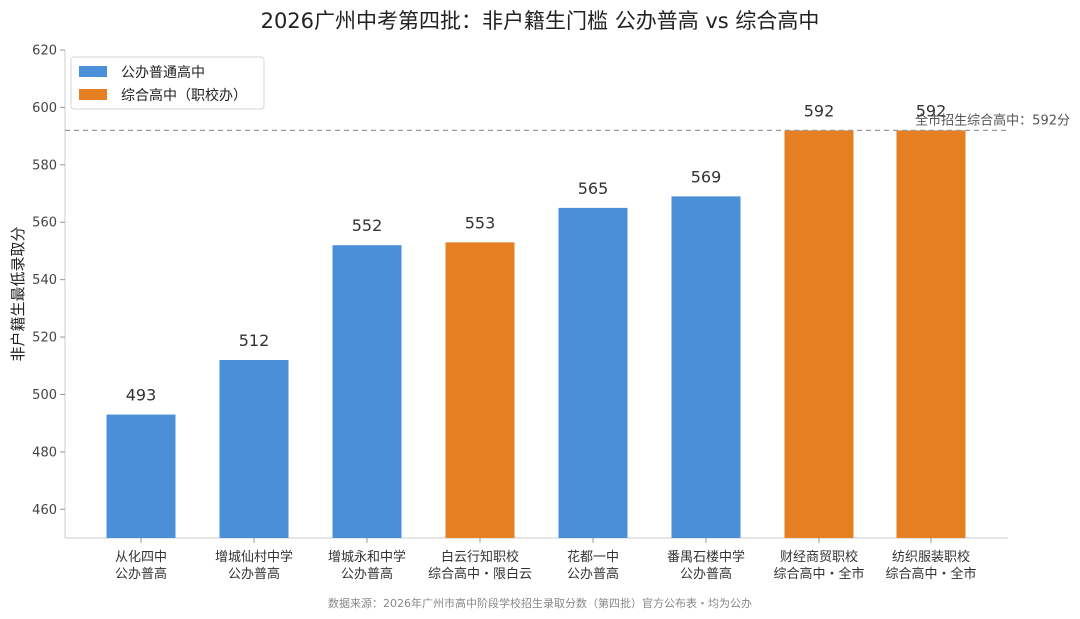 This screenshot has width=1080, height=619. What do you see at coordinates (367, 225) in the screenshot?
I see `data-label: 552` at bounding box center [367, 225].